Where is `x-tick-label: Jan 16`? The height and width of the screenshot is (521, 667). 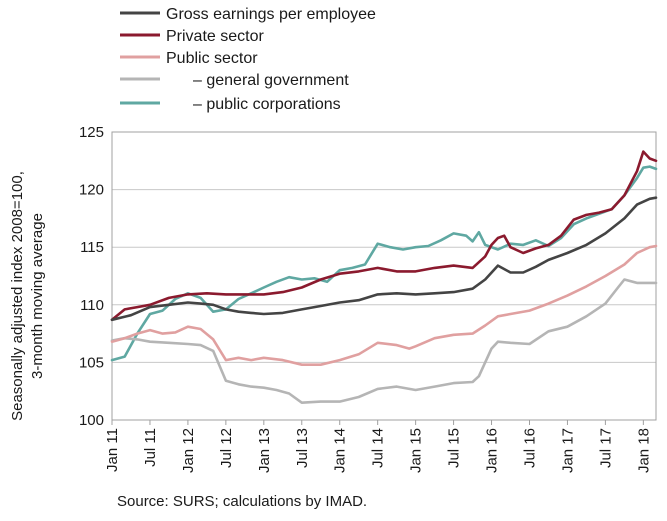 x-tick-label: Jan 16 is located at coordinates (492, 450).